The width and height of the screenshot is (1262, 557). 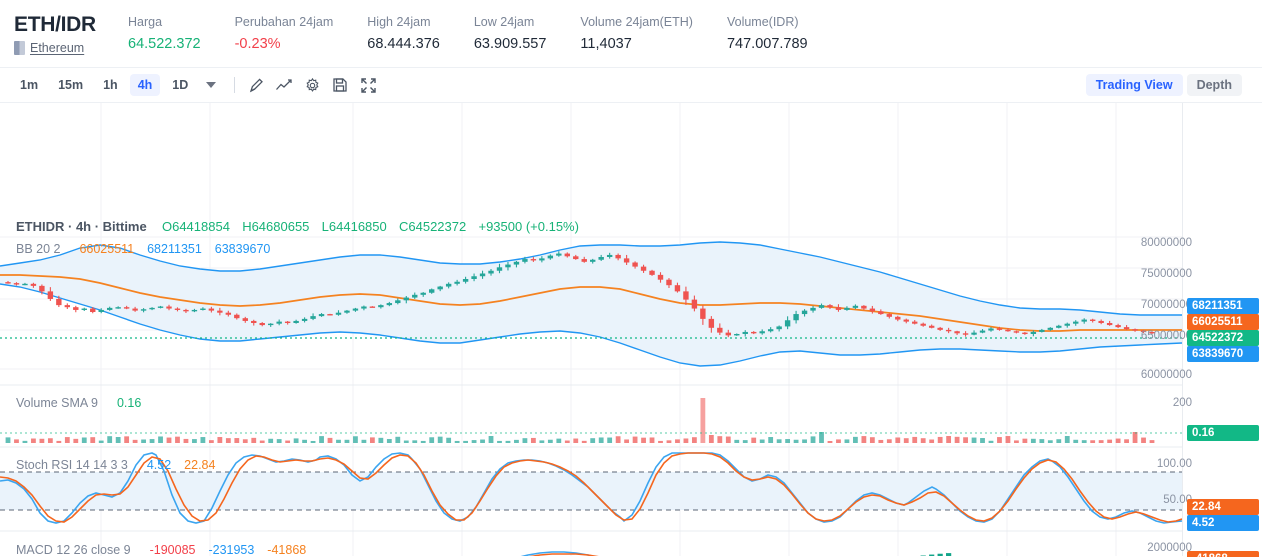 I want to click on macd-pane, so click(x=736, y=553).